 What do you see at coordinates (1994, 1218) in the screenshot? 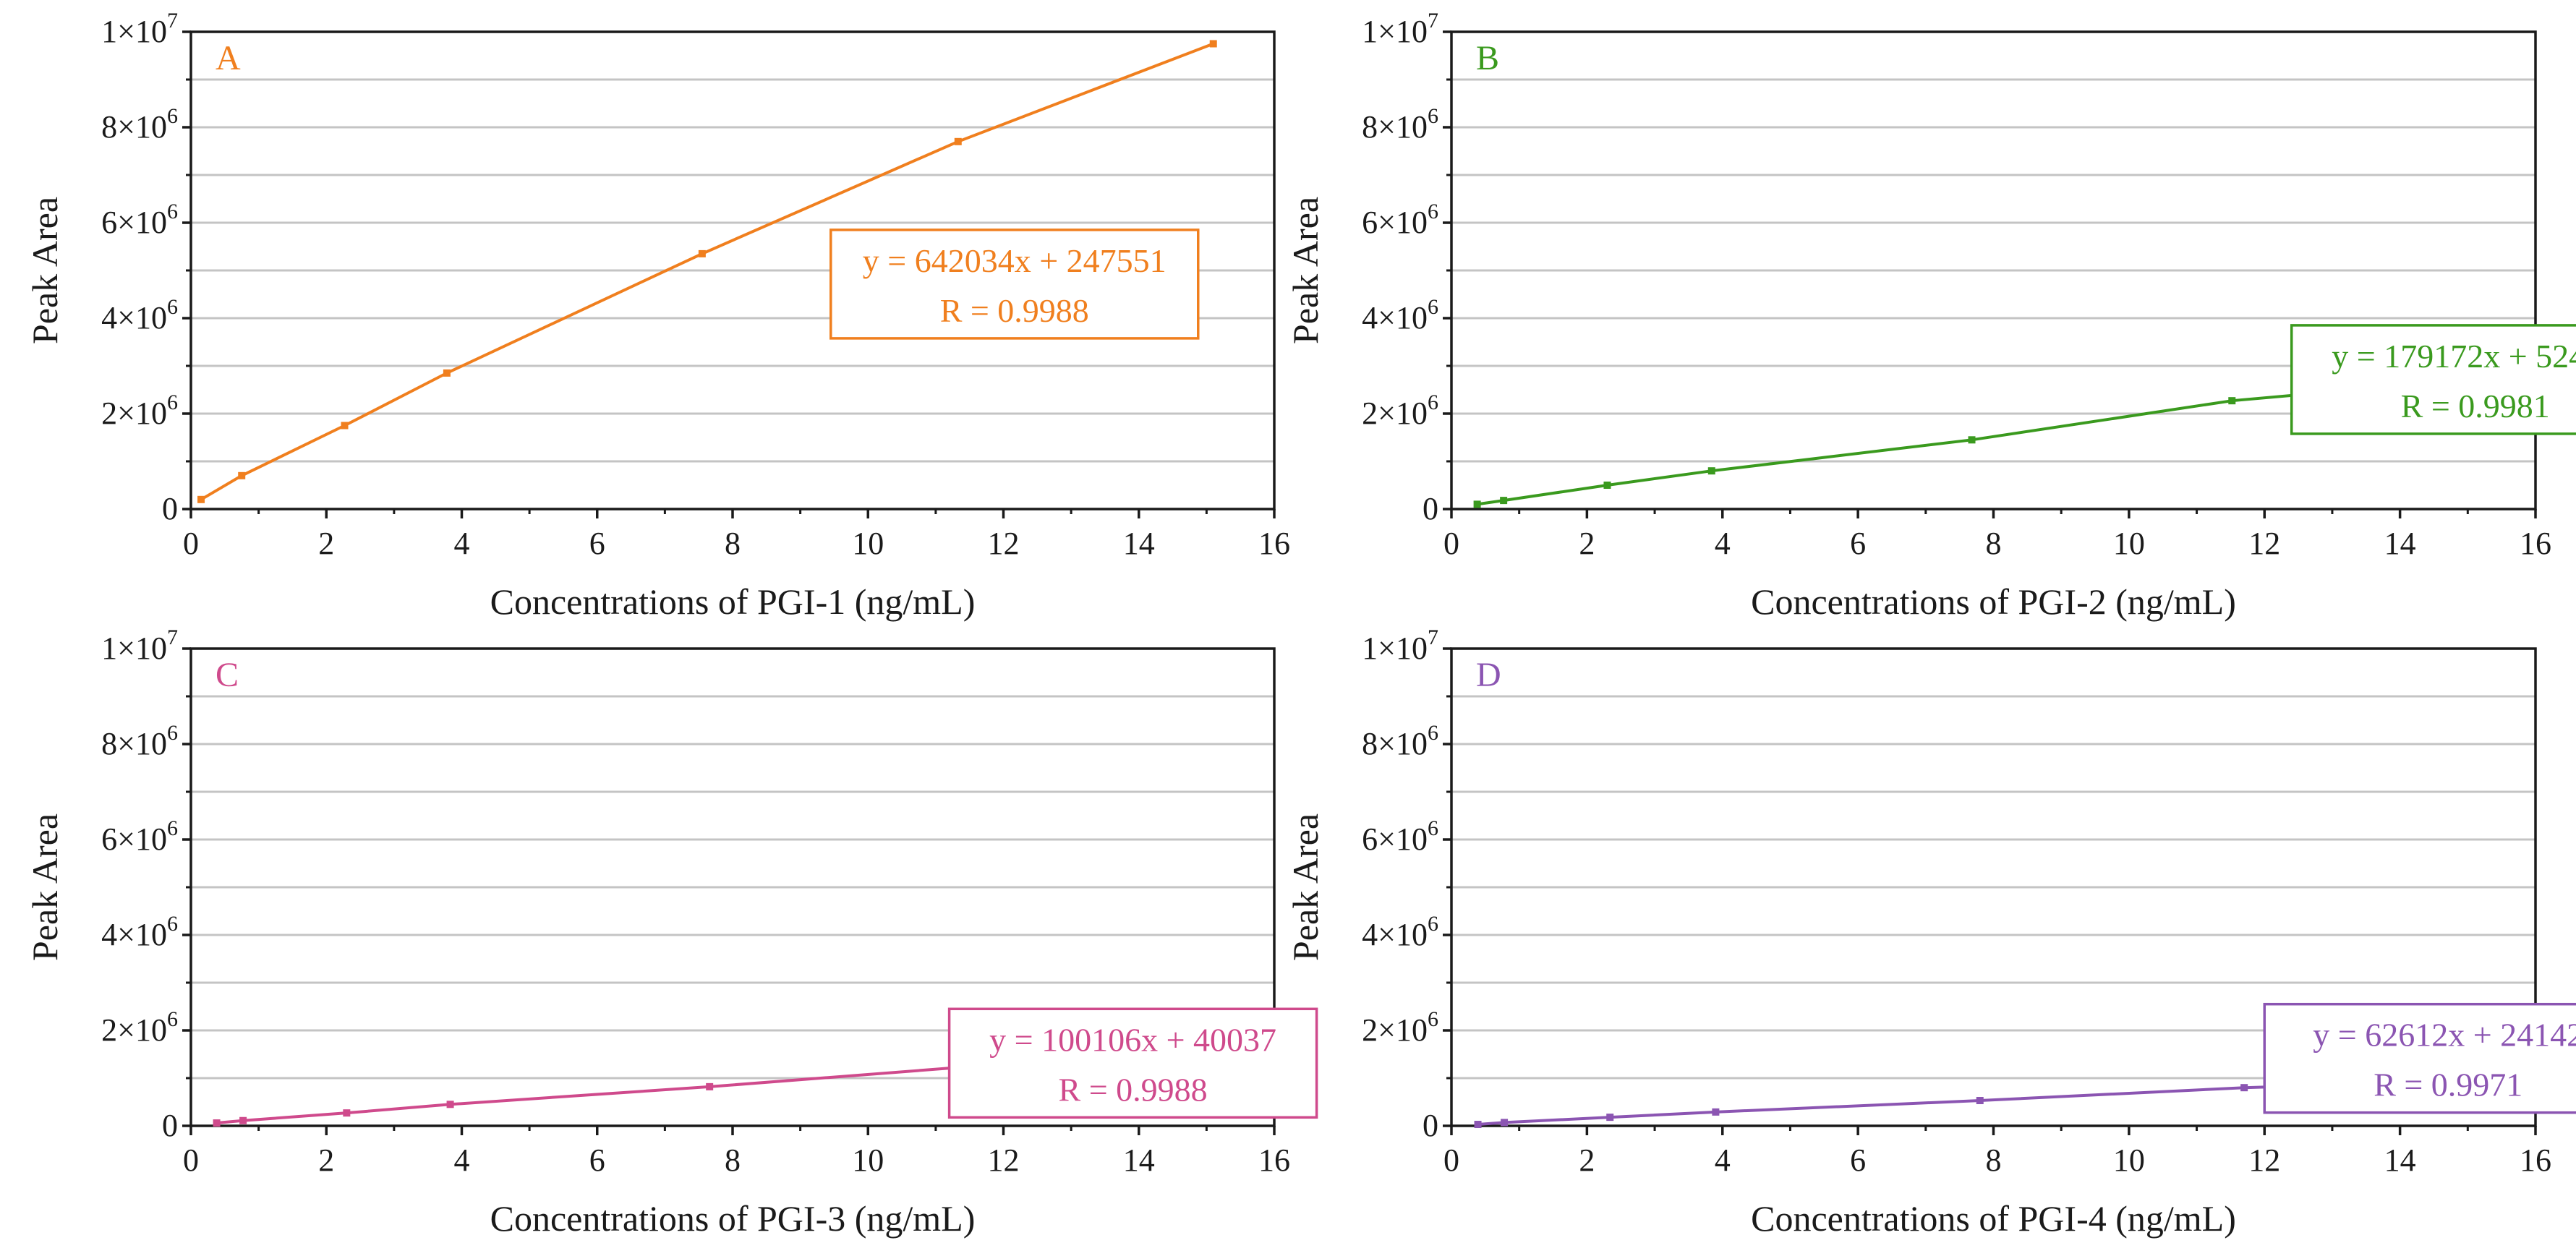
I see `x-axis-title: Concentrations of PGI-4 (ng/mL)` at bounding box center [1994, 1218].